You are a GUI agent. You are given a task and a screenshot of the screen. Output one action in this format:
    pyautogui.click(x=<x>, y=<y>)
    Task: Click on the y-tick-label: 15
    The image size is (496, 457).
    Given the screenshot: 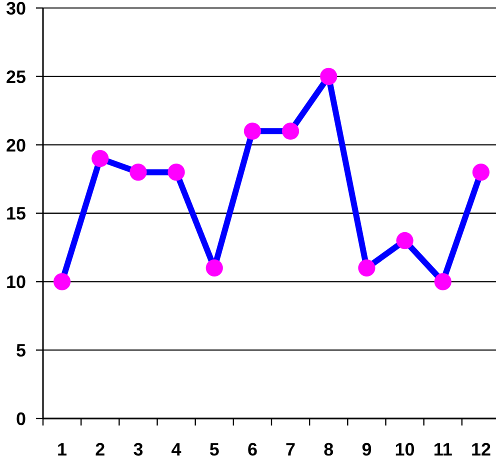 What is the action you would take?
    pyautogui.click(x=16, y=214)
    